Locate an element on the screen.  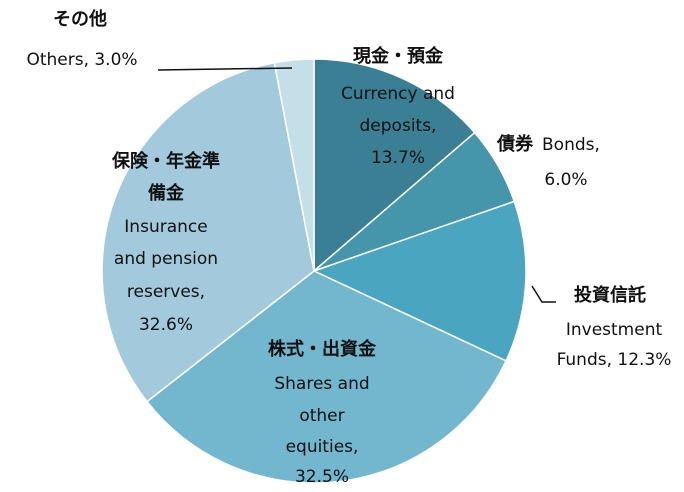
data-label: Insurance is located at coordinates (165, 227).